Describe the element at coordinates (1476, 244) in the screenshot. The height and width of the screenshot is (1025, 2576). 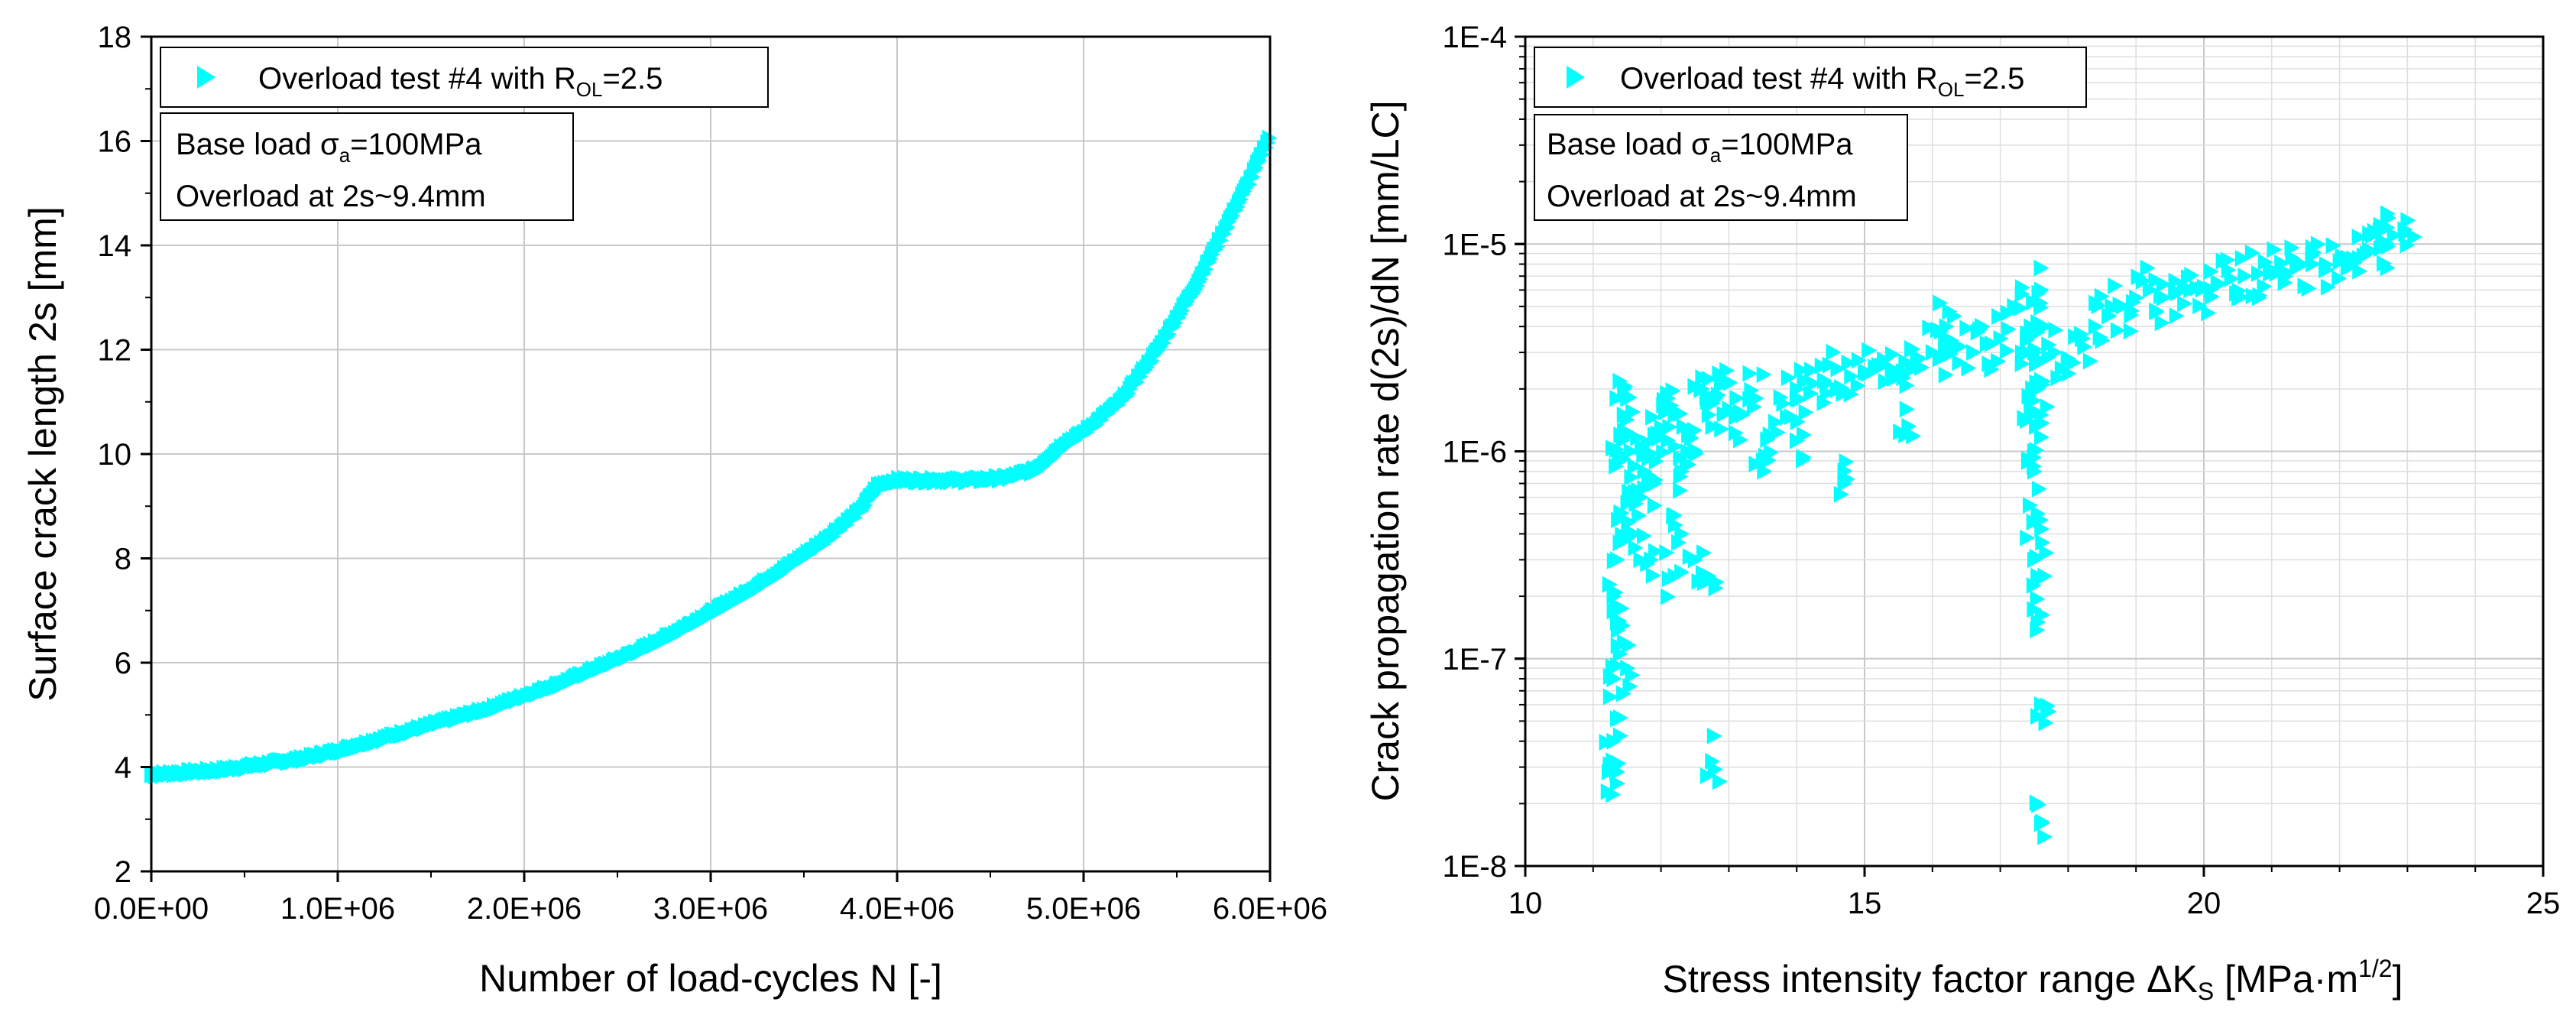
I see `right-y-tick-label: 1E-5` at that location.